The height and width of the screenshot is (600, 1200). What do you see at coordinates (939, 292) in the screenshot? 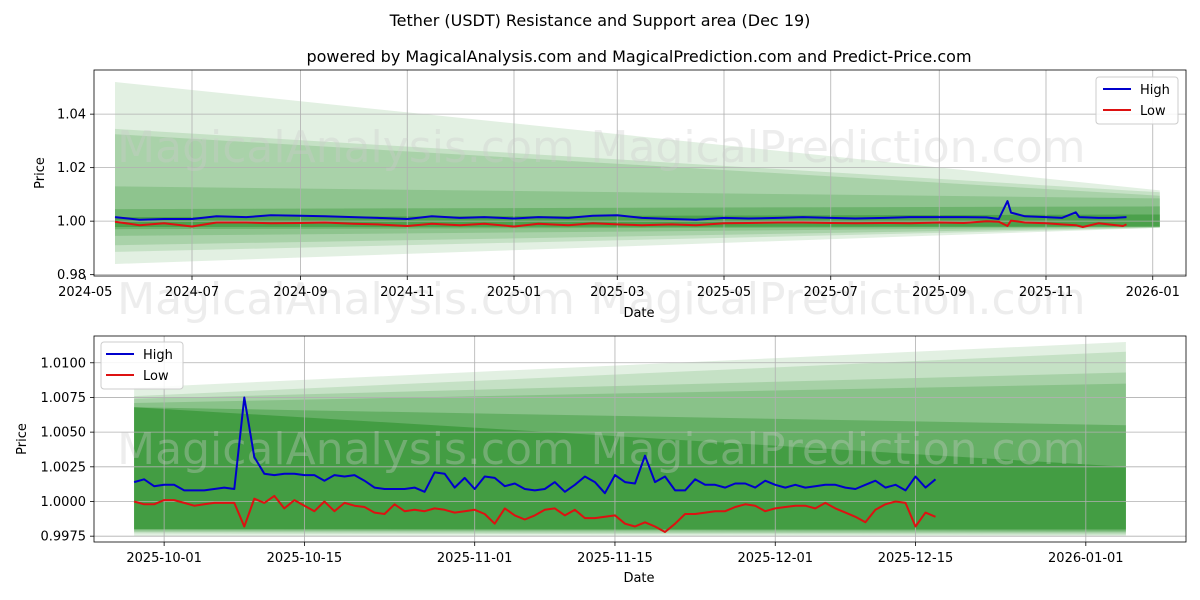
I see `top-xtick-label-8: 2025-09` at bounding box center [939, 292].